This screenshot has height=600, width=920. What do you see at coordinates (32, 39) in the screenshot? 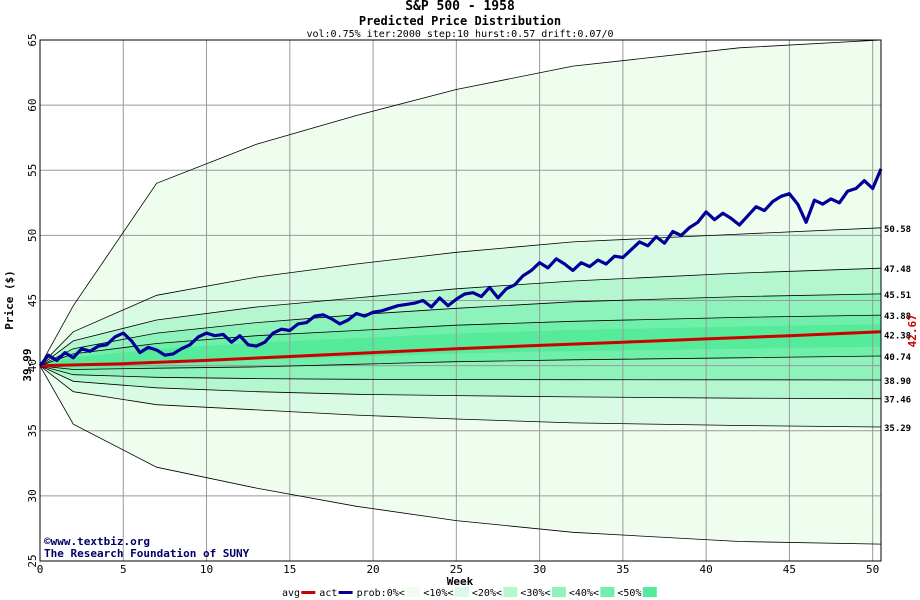
I see `y-tick-label: 65` at bounding box center [32, 39].